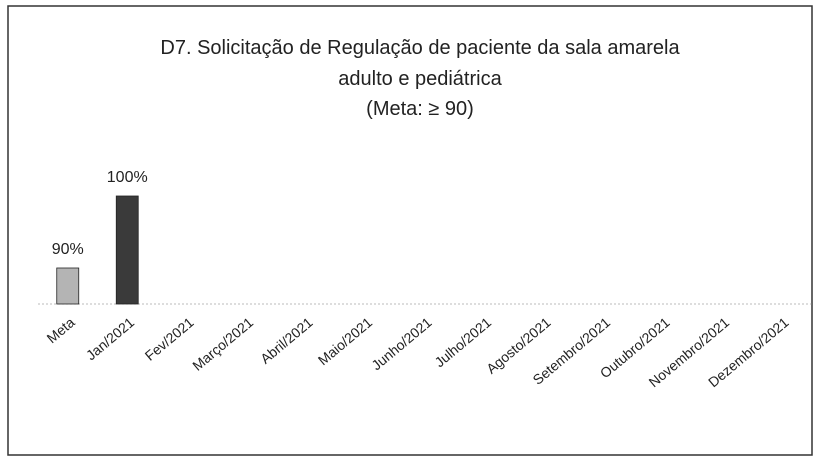  I want to click on data-label: 90%, so click(68, 249).